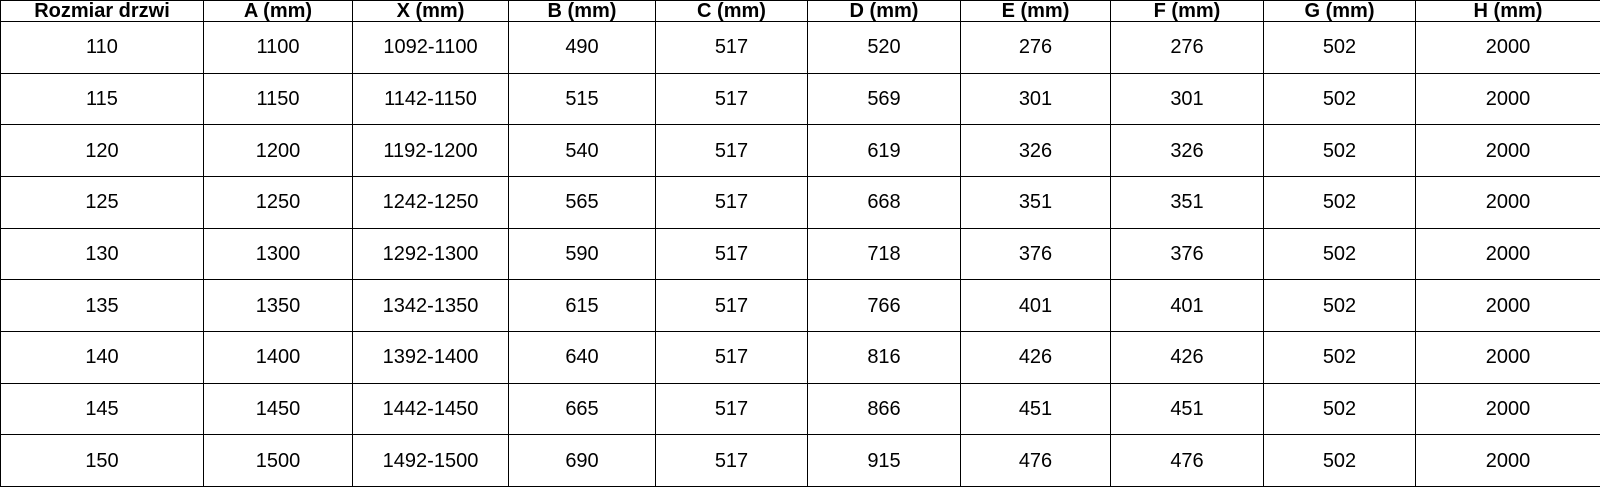 Image resolution: width=1600 pixels, height=487 pixels. I want to click on table-cell: 1492-1500, so click(430, 460).